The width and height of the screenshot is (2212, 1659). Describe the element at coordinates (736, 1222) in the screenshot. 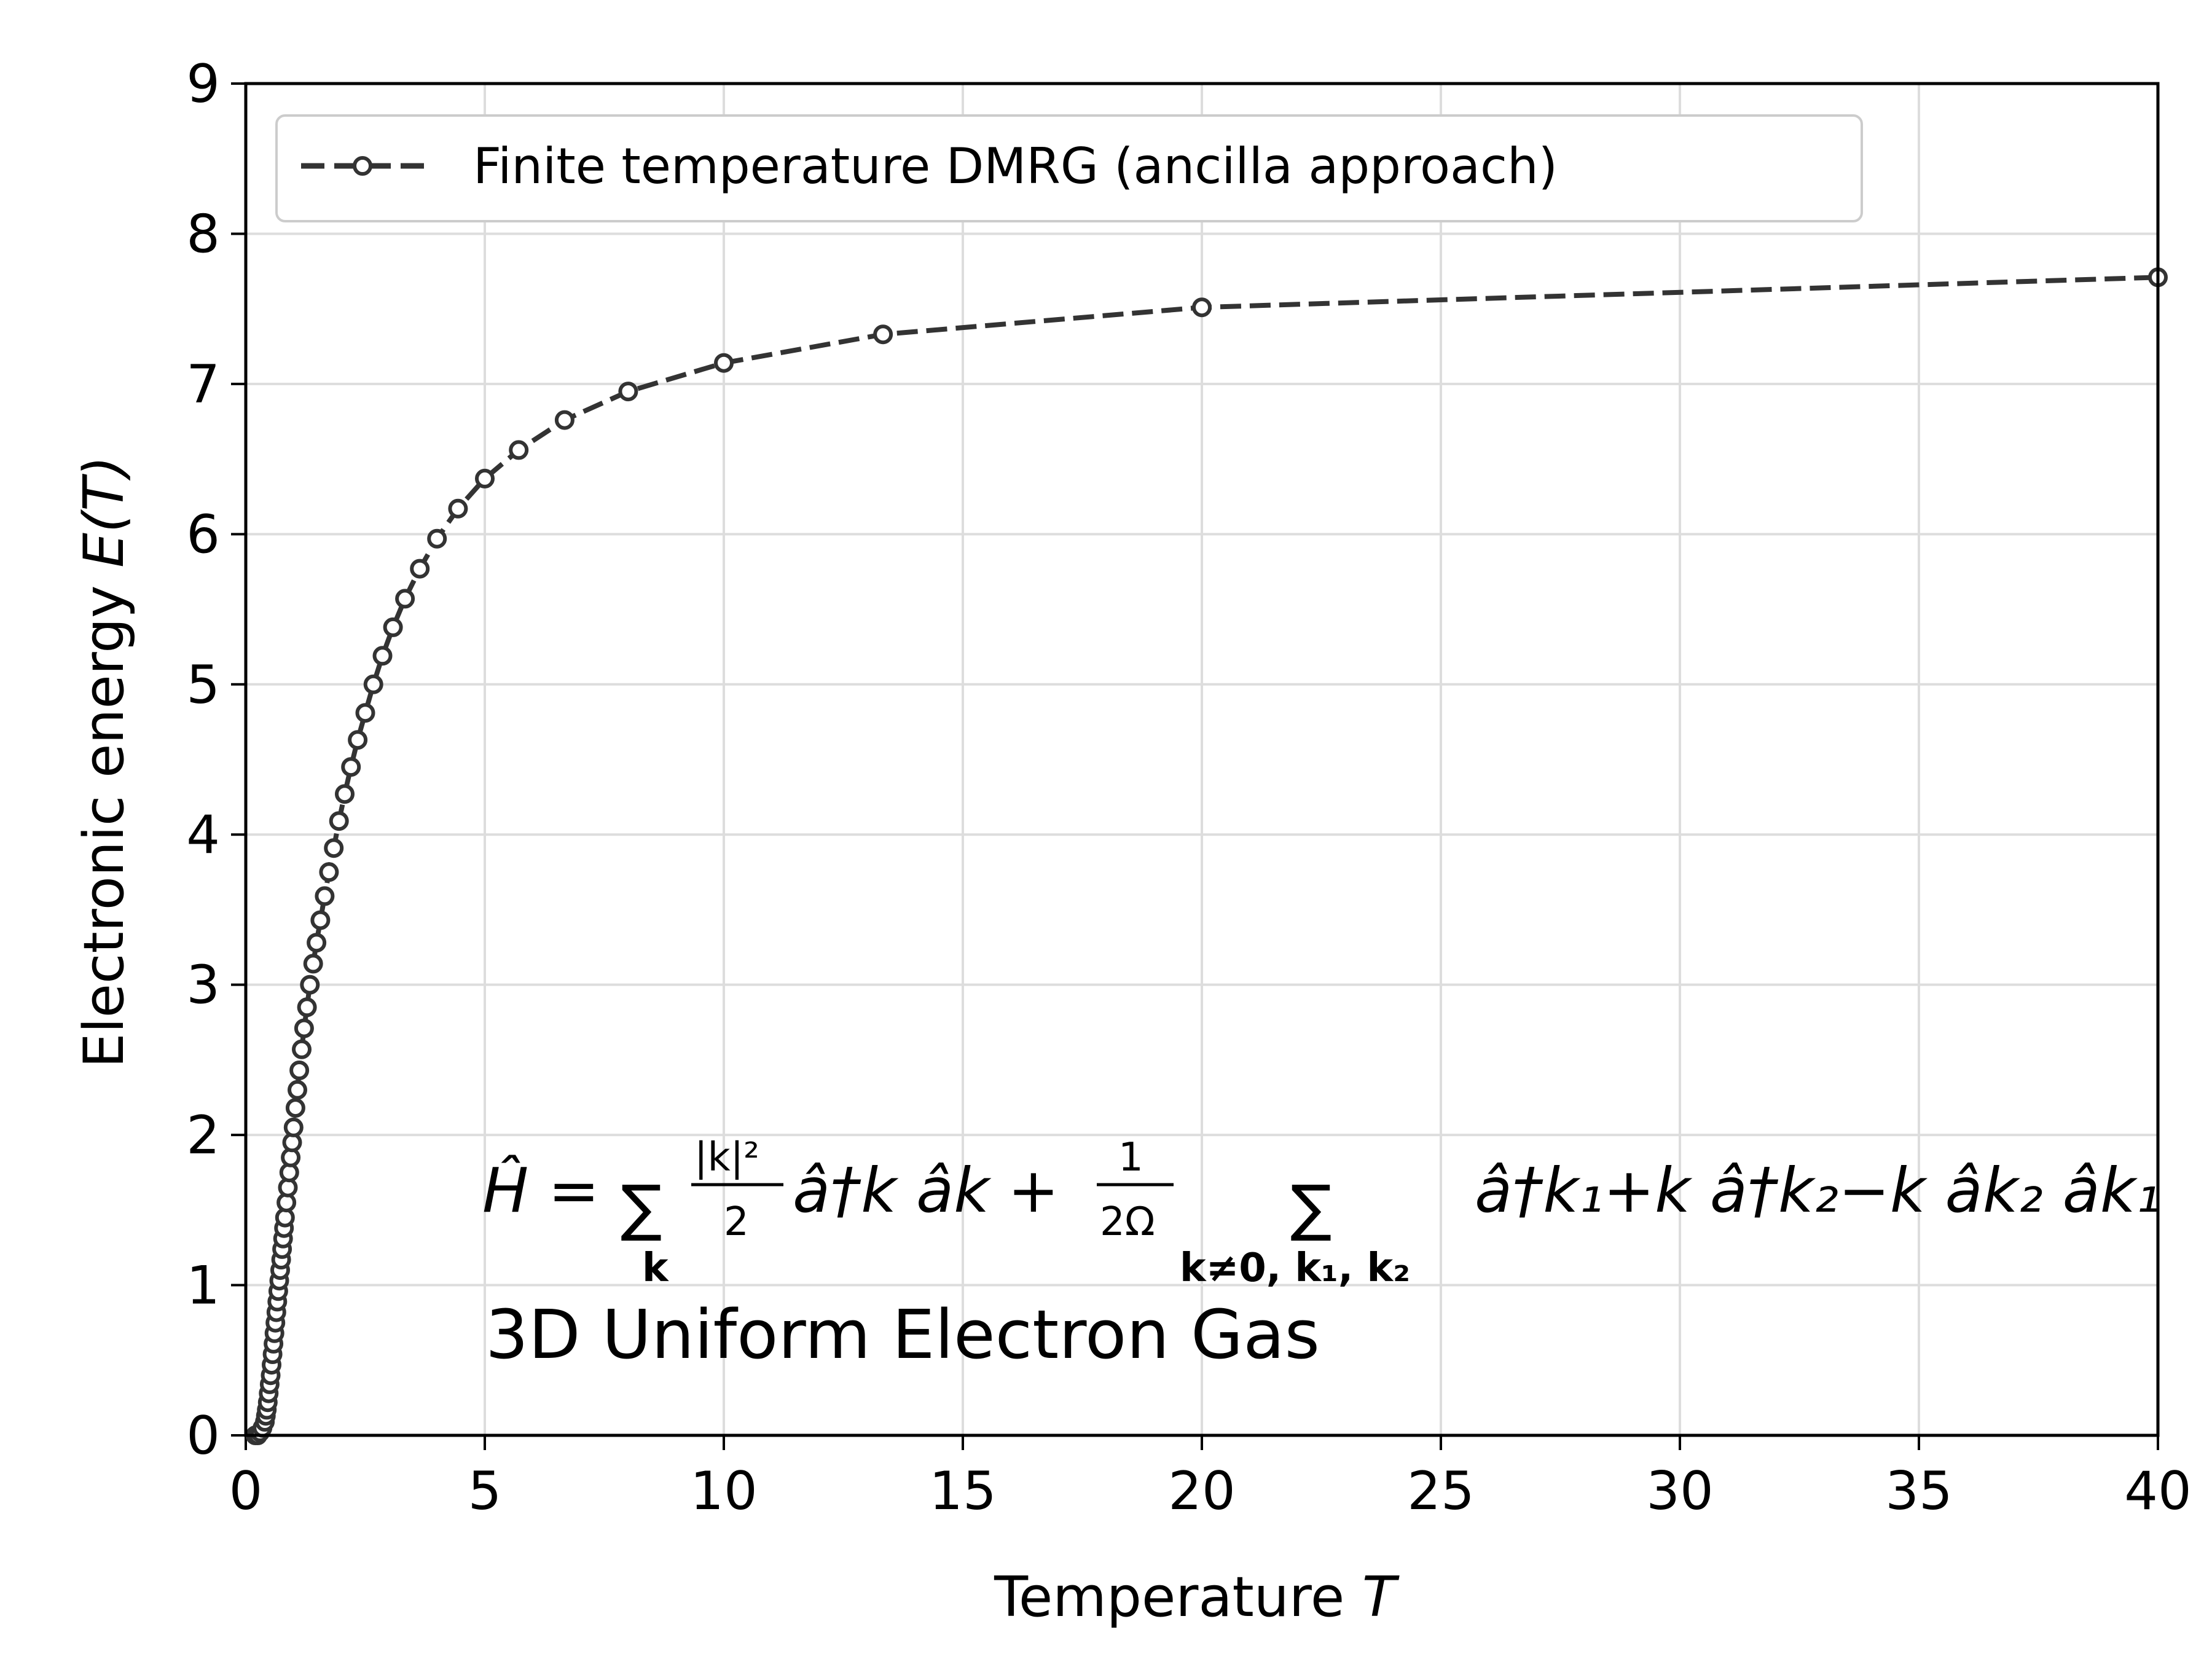

I see `formula-frac1-denominator: 2` at that location.